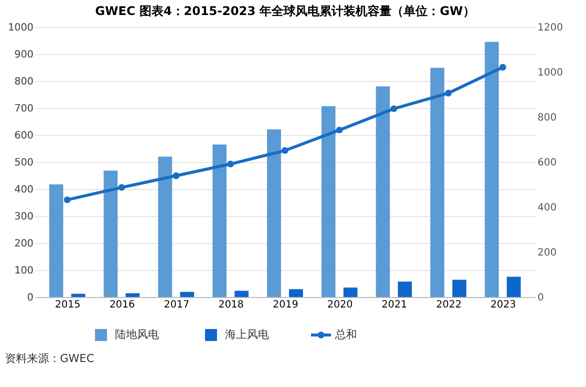 The height and width of the screenshot is (387, 586). Describe the element at coordinates (177, 305) in the screenshot. I see `x-tick-label: 2017` at that location.